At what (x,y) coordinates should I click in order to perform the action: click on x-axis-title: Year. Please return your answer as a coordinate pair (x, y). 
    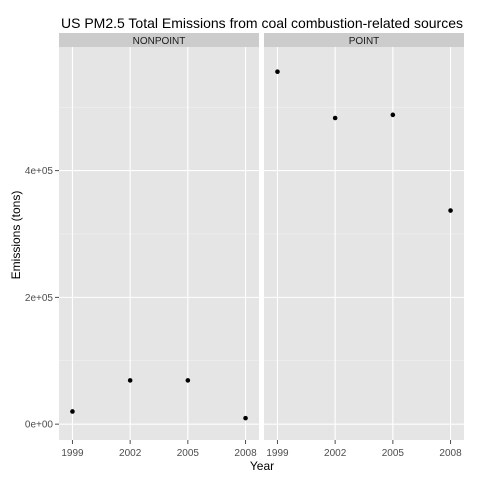
    Looking at the image, I should click on (262, 466).